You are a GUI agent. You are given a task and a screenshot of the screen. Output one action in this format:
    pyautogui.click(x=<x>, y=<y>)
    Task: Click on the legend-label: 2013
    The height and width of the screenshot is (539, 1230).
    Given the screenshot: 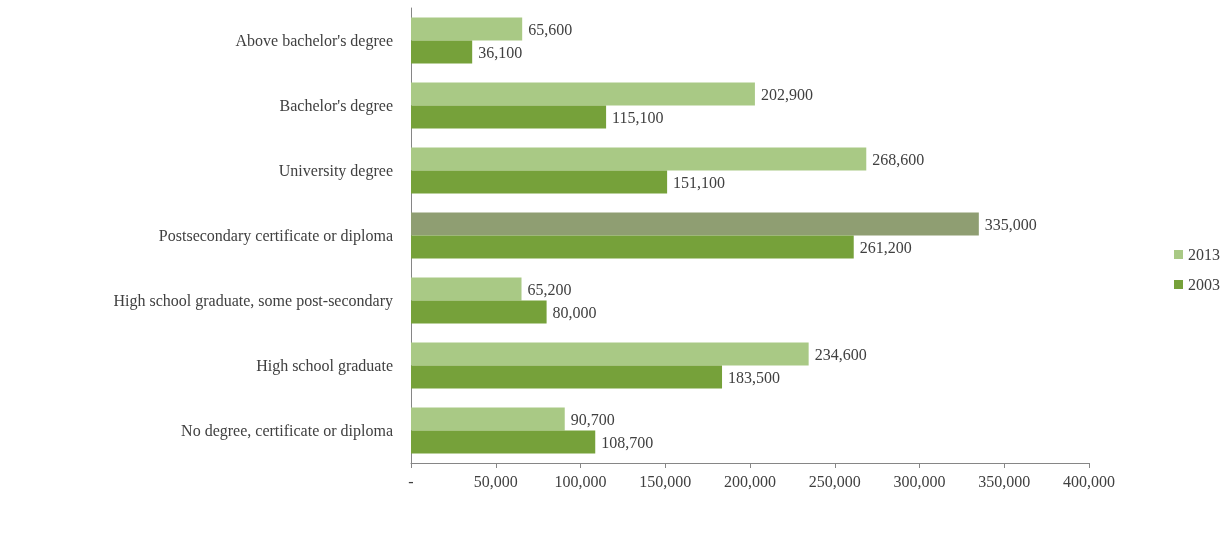 What is the action you would take?
    pyautogui.click(x=1204, y=254)
    